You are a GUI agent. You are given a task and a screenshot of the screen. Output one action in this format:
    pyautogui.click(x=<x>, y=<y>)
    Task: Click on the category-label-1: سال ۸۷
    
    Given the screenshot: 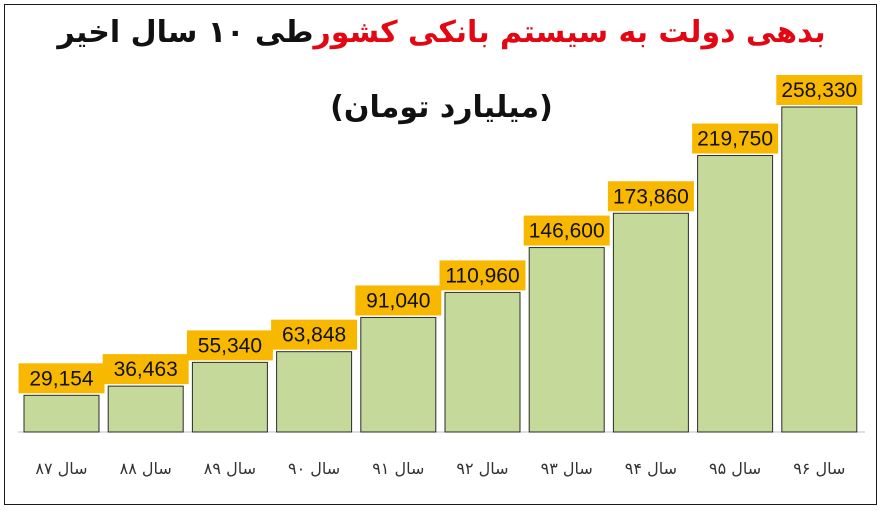 What is the action you would take?
    pyautogui.click(x=61, y=468)
    